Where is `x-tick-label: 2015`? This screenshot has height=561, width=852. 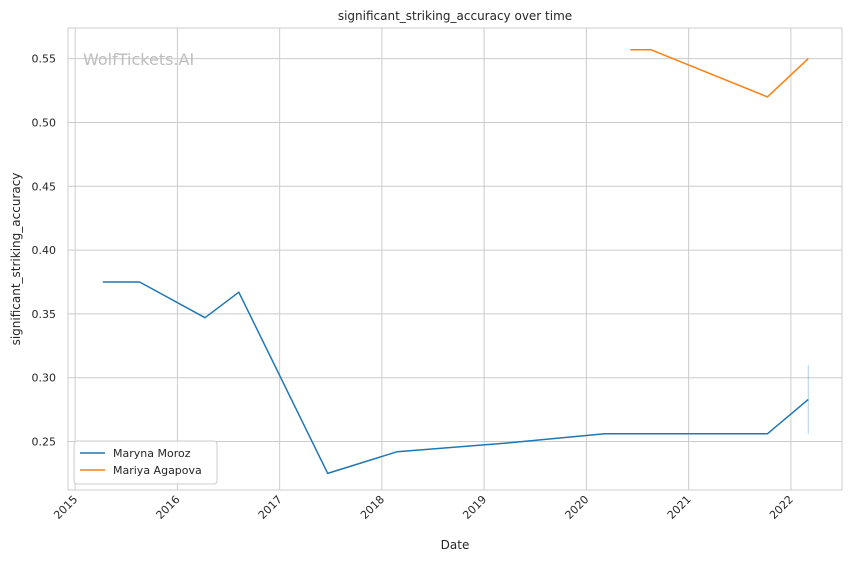
x-tick-label: 2015 is located at coordinates (65, 507).